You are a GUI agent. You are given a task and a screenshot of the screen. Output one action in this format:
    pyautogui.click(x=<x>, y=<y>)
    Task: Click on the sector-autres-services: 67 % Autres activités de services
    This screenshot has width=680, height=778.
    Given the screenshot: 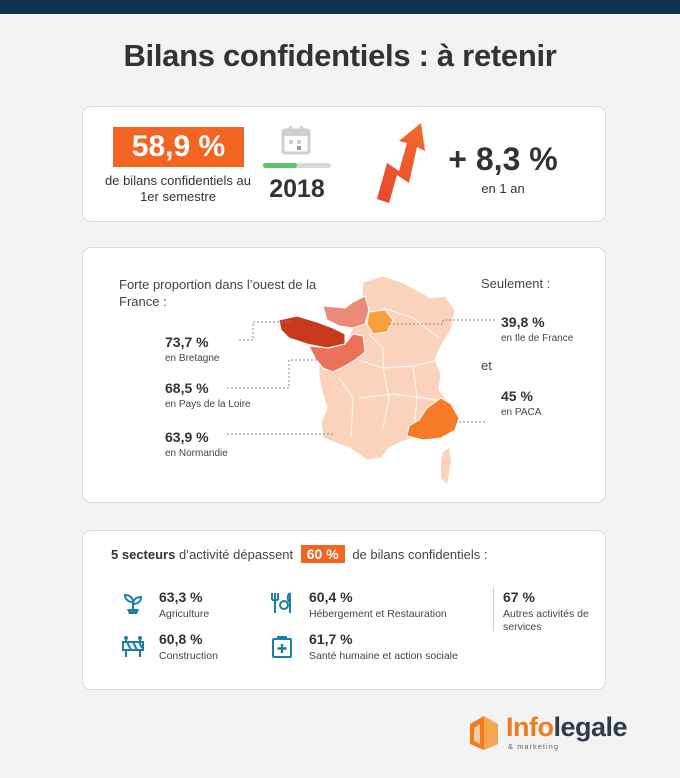 What is the action you would take?
    pyautogui.click(x=553, y=611)
    